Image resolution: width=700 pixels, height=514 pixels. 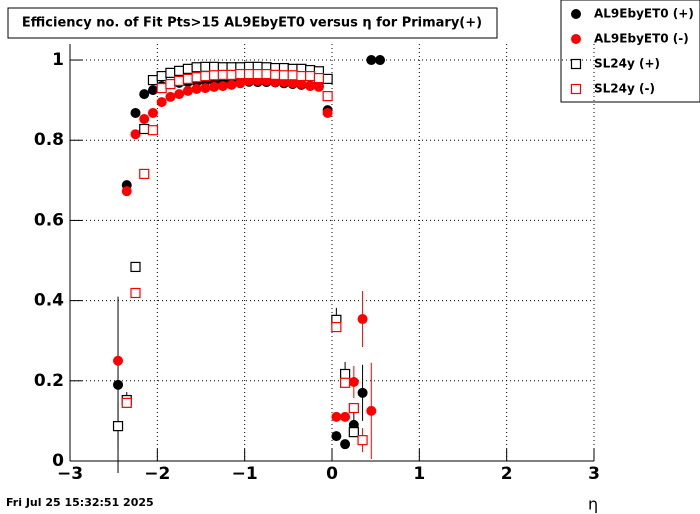 I want to click on legend-label: AL9EbyET0 (+), so click(x=644, y=14).